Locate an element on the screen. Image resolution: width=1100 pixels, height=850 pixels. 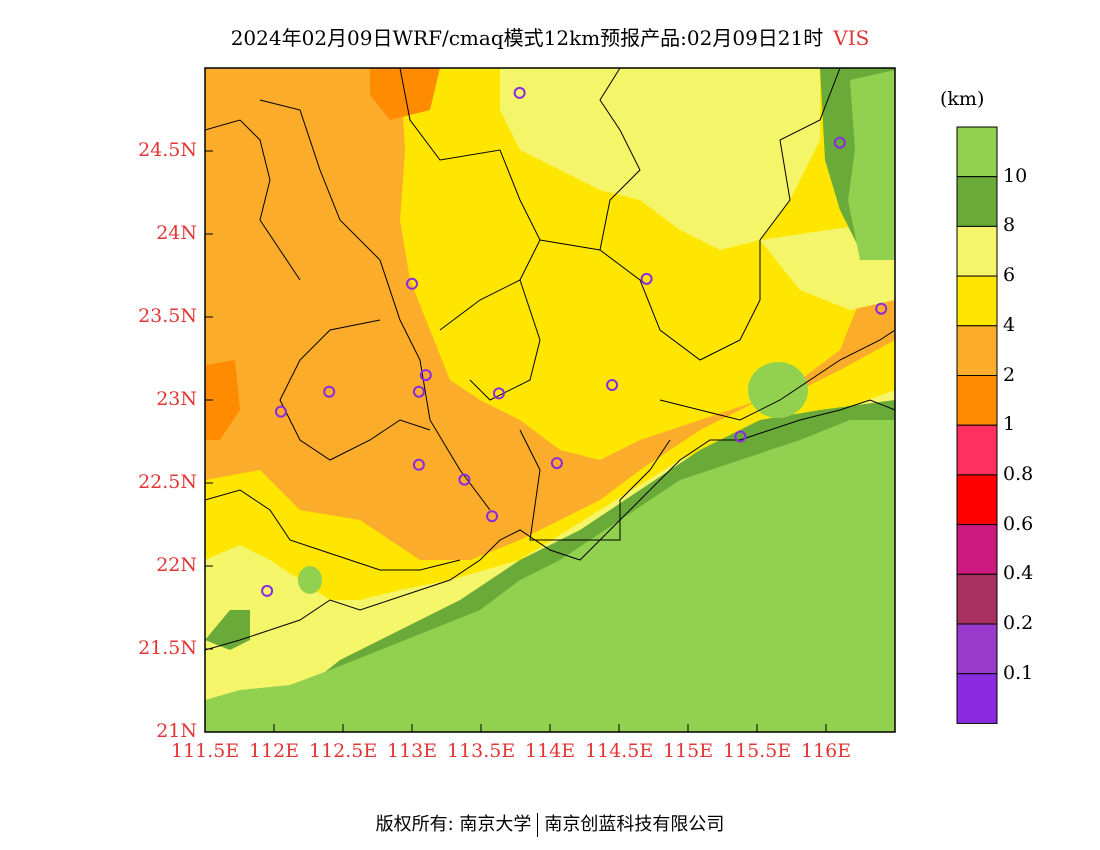
colorbar-label: 0.1 is located at coordinates (1018, 672).